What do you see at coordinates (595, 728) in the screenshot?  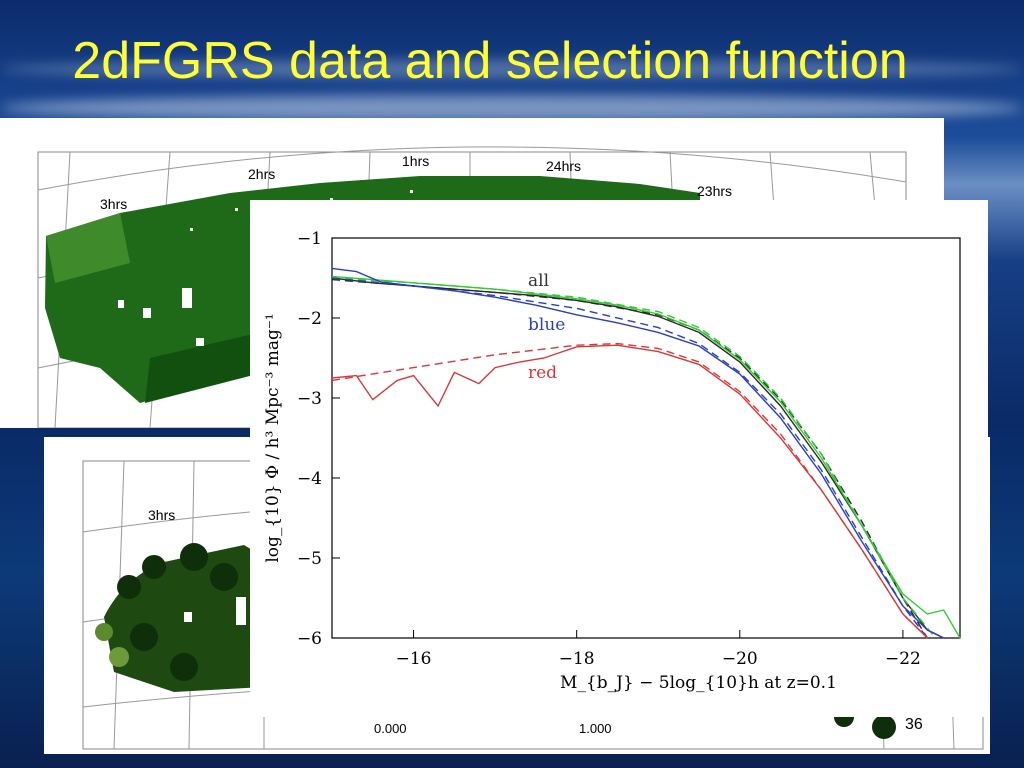 I see `map-x-tick: 1.000` at bounding box center [595, 728].